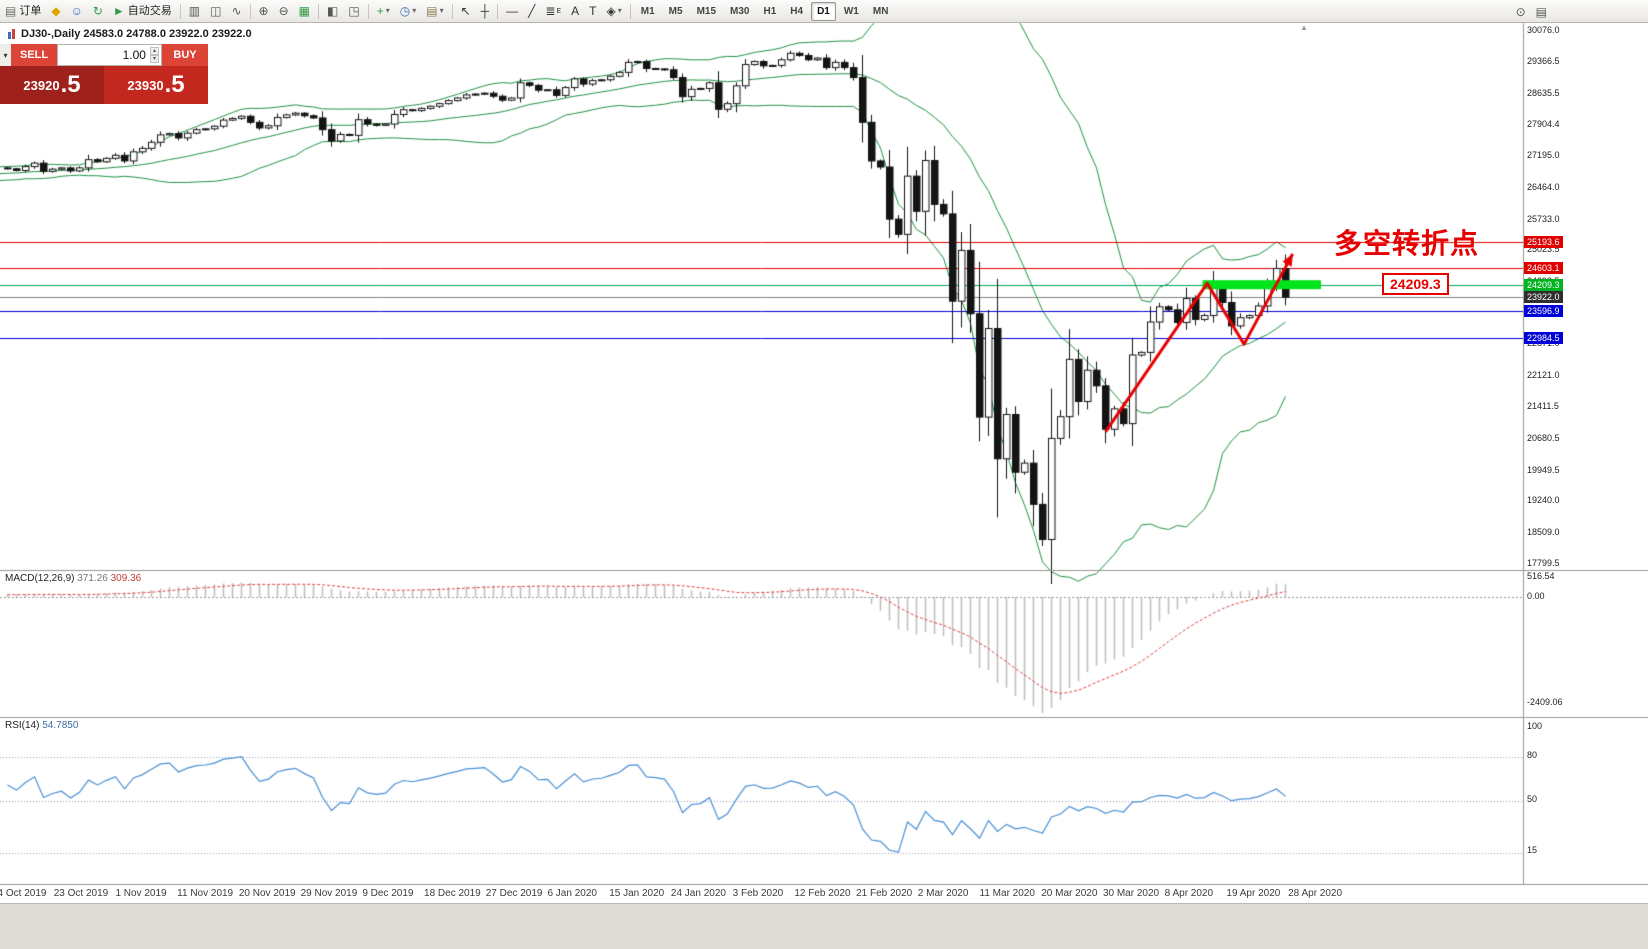 The height and width of the screenshot is (949, 1648). I want to click on price-level-label: 23596.9, so click(1543, 311).